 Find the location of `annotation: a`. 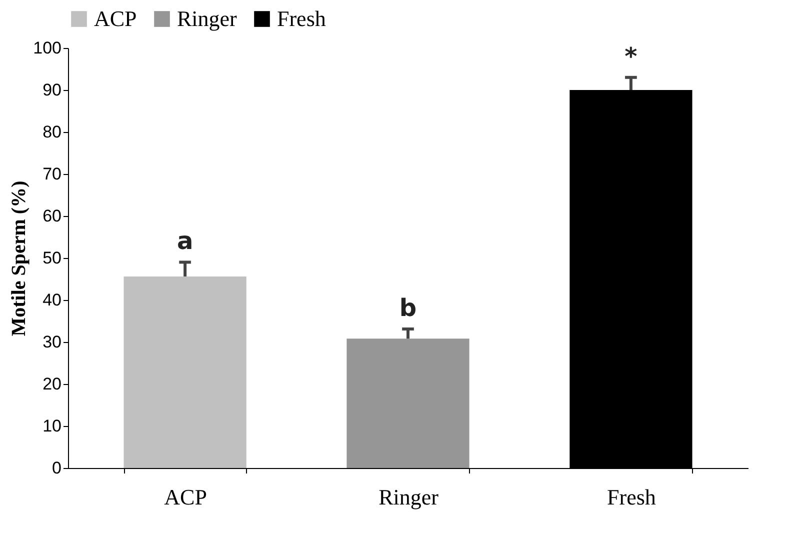

annotation: a is located at coordinates (185, 241).